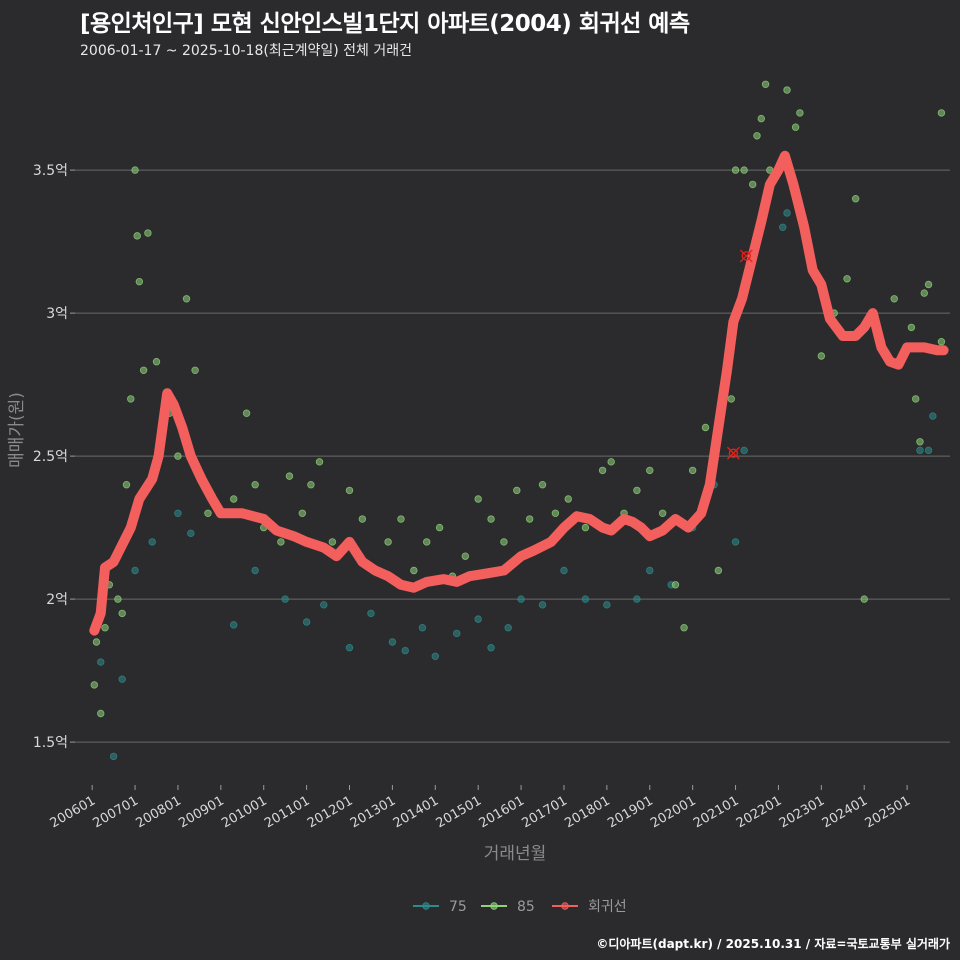 Image resolution: width=960 pixels, height=960 pixels. I want to click on legend: 75 85 회귀선, so click(520, 907).